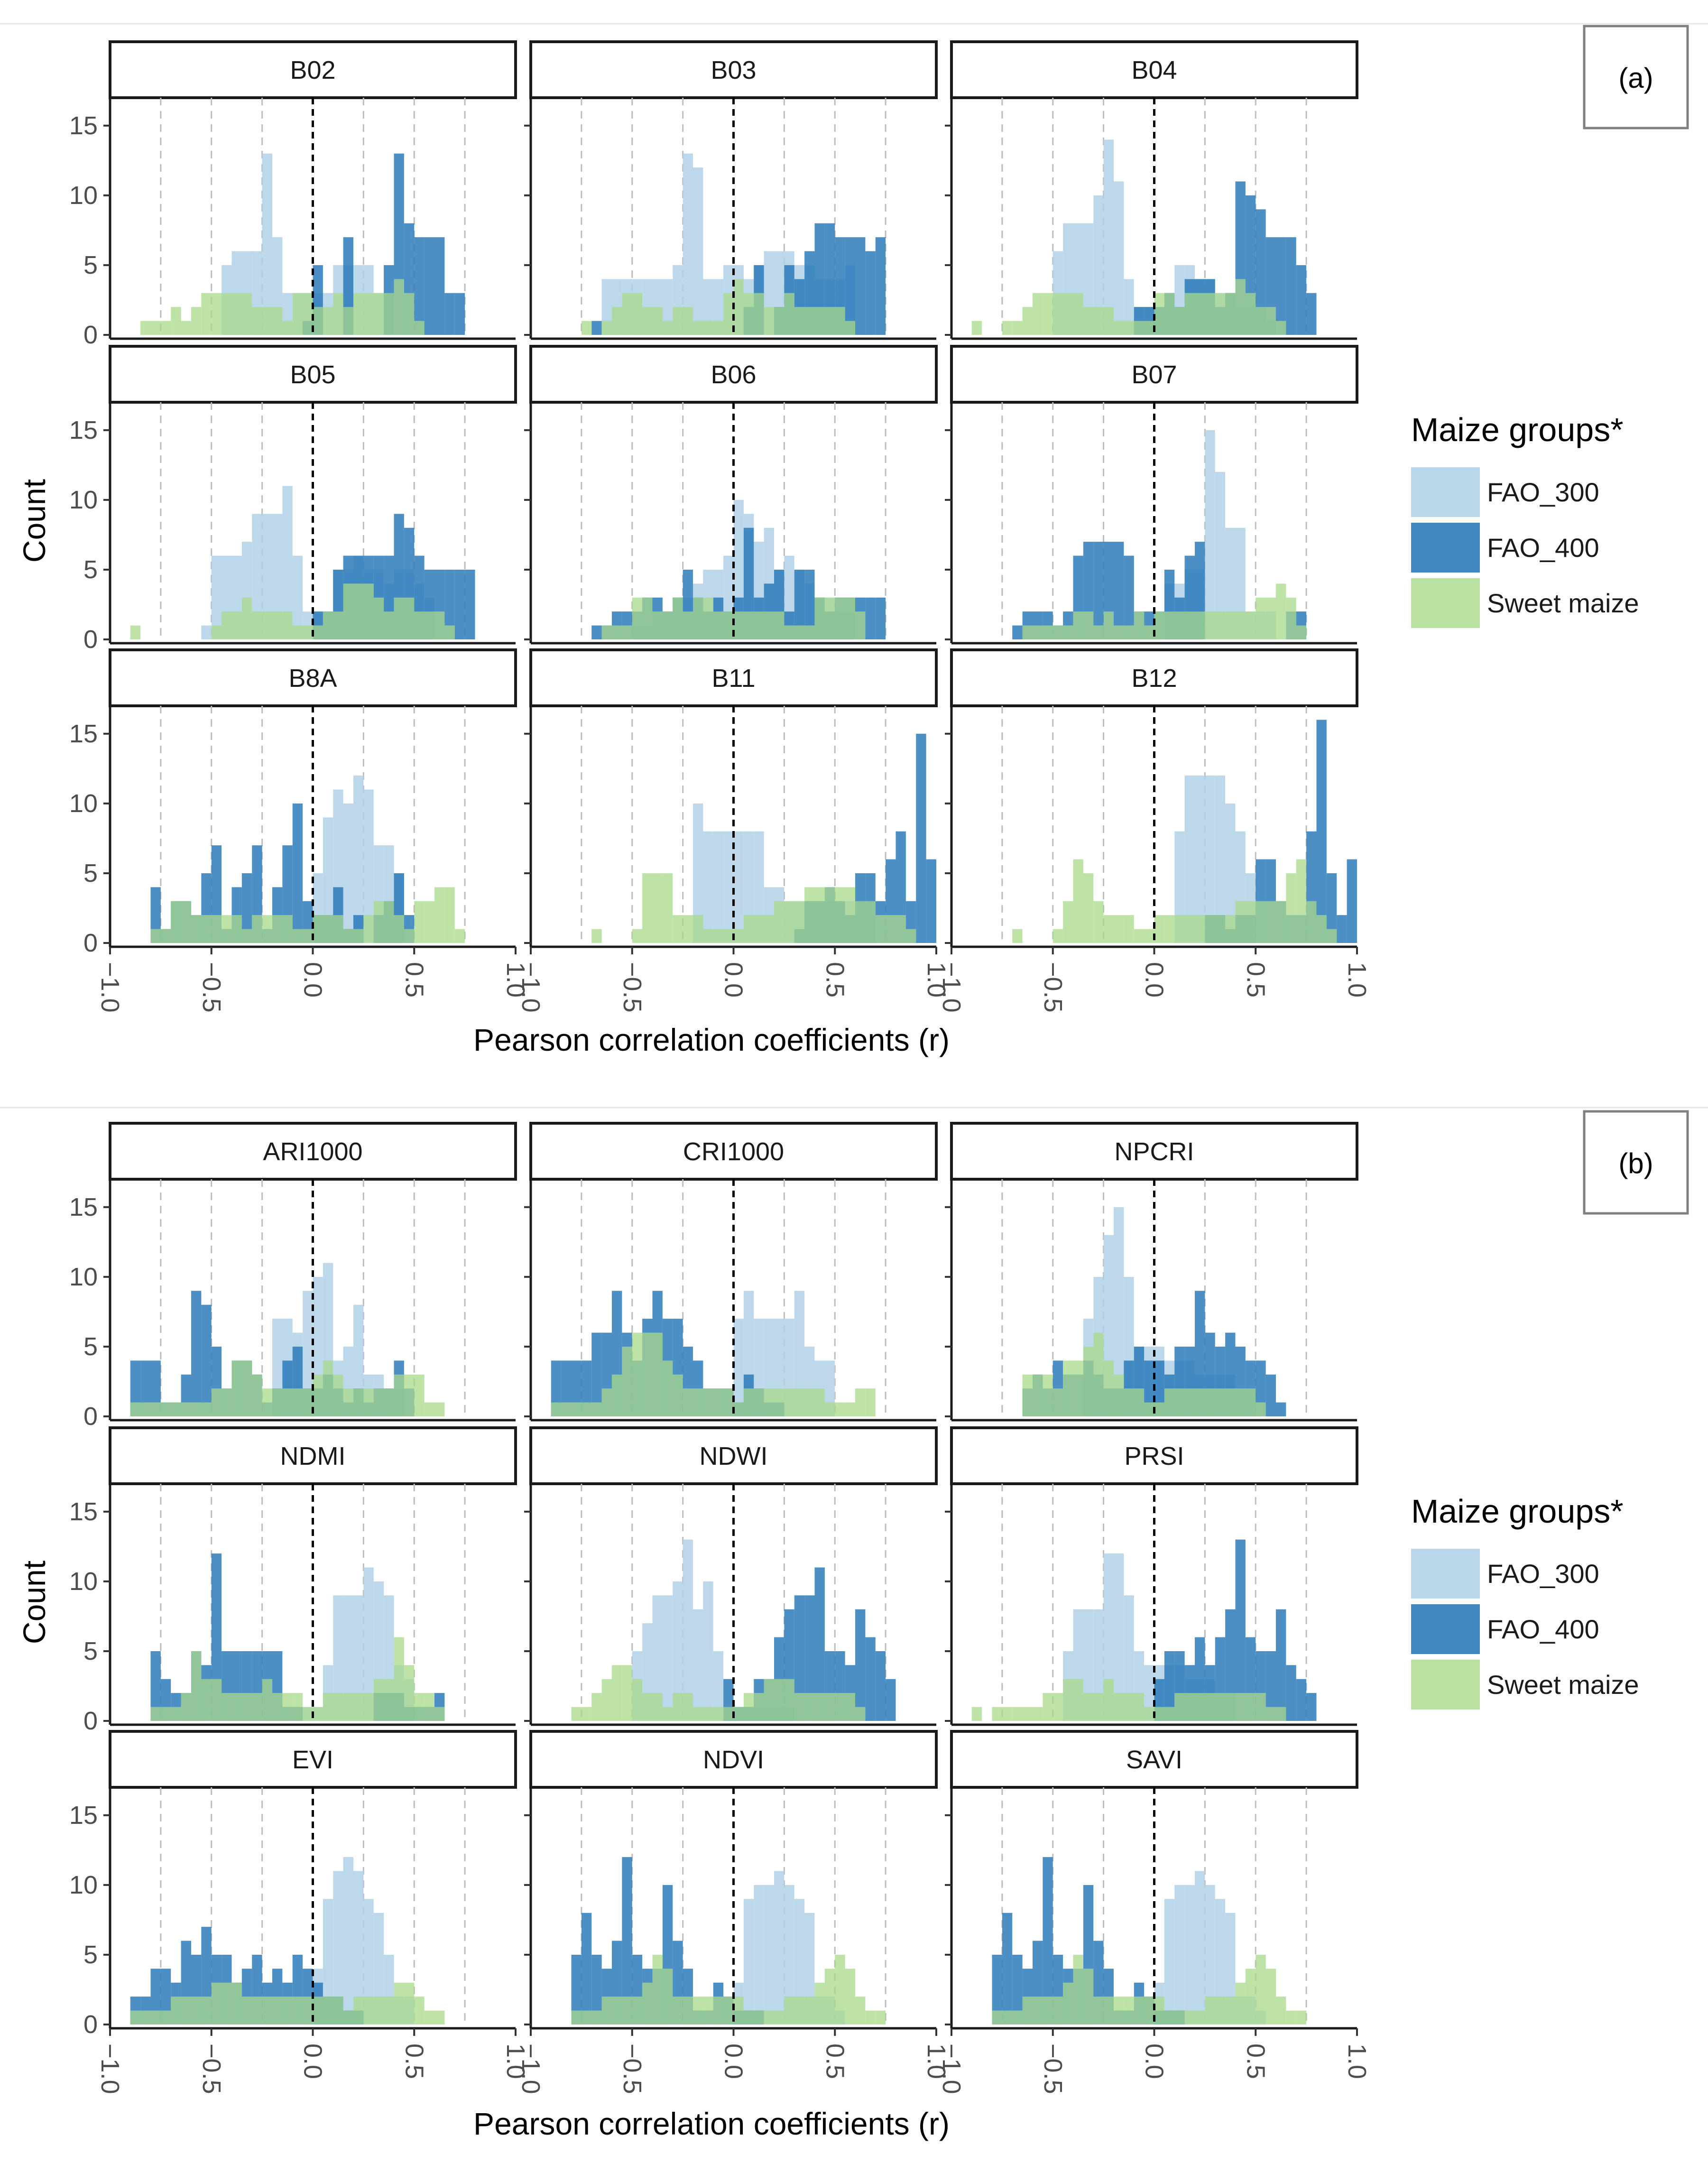 Image resolution: width=1708 pixels, height=2163 pixels. I want to click on legend: Maize groups* FAO_300 FAO_400 Sweet maize, so click(1525, 519).